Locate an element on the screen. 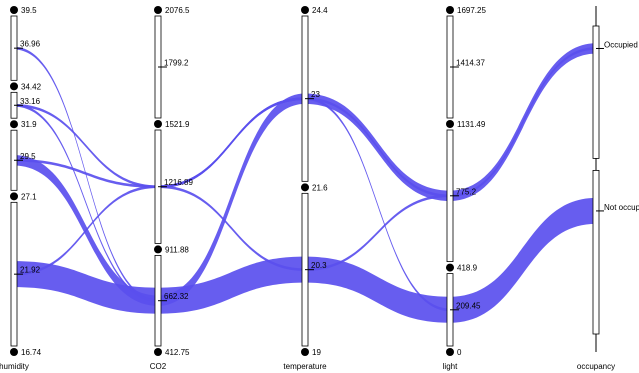 Image resolution: width=639 pixels, height=373 pixels. axis-occupancy: Occupied Not occupied occupancy is located at coordinates (608, 188).